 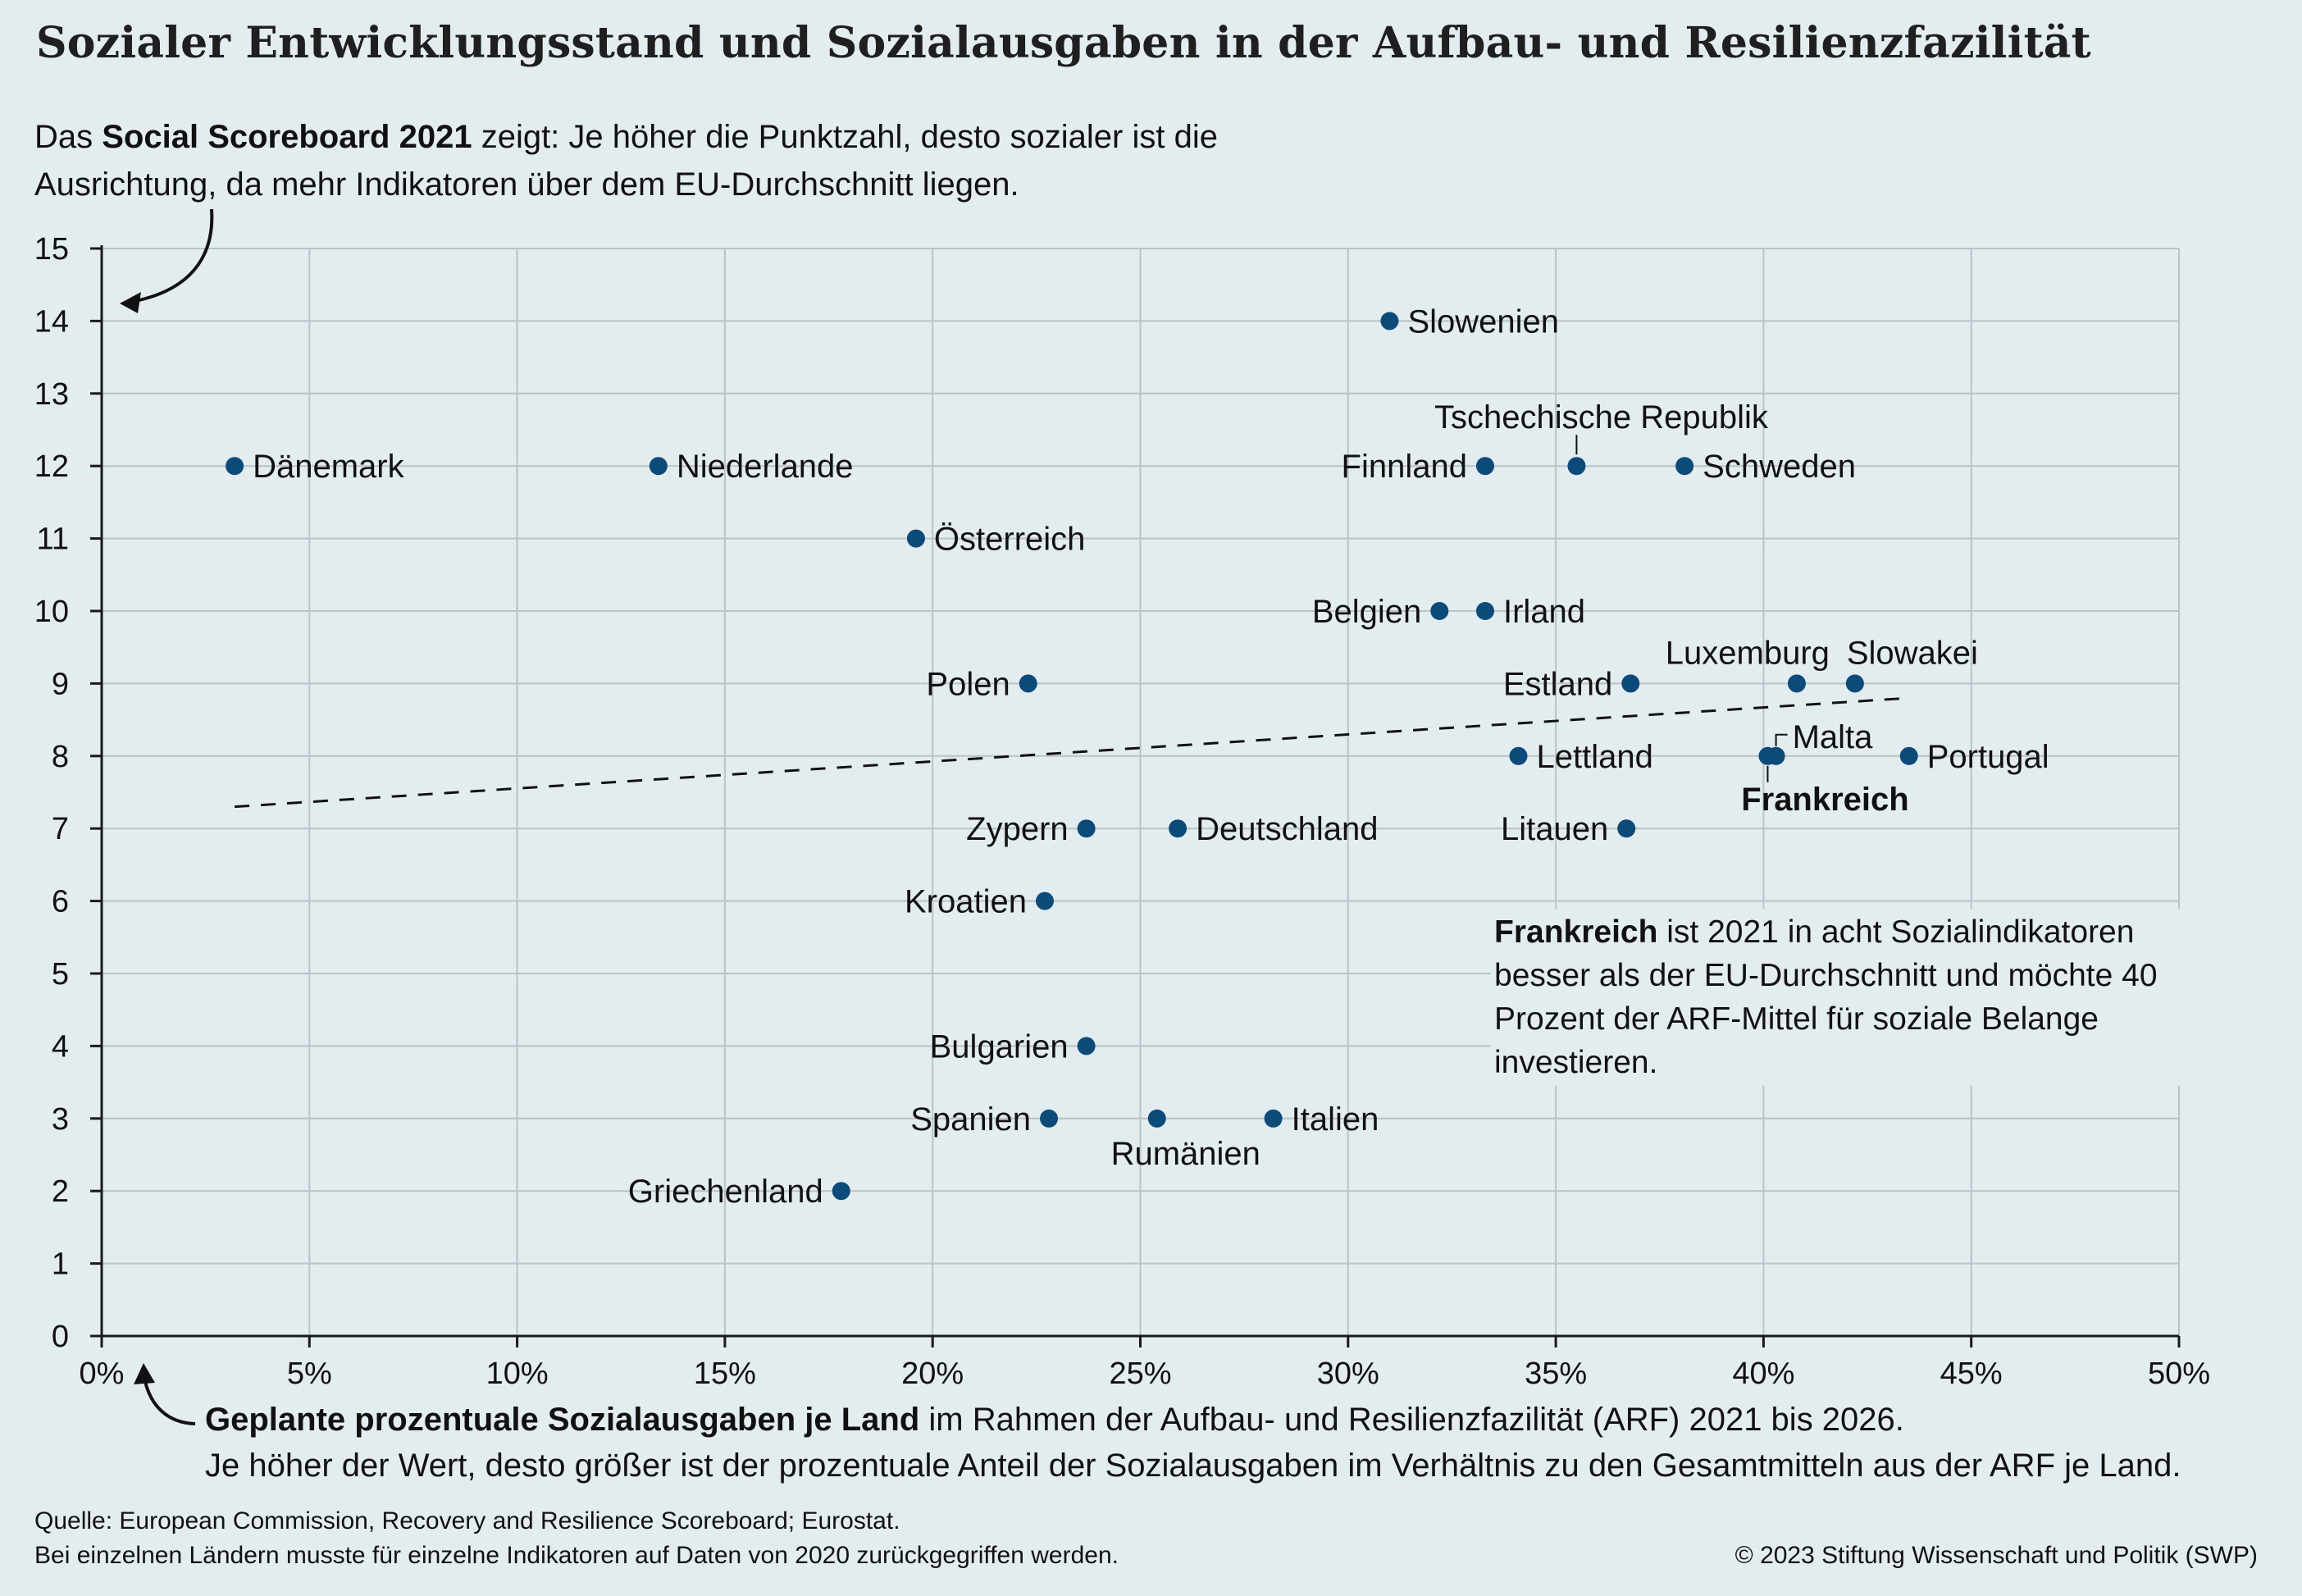 What do you see at coordinates (172, 255) in the screenshot?
I see `y-axis-arrow-icon` at bounding box center [172, 255].